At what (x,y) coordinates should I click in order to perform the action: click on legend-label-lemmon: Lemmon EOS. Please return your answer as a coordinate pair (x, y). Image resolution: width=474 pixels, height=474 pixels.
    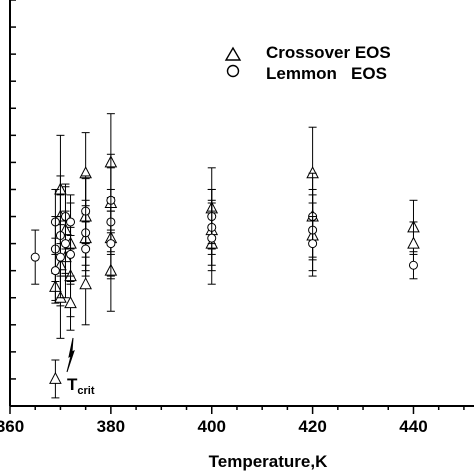
    Looking at the image, I should click on (326, 73).